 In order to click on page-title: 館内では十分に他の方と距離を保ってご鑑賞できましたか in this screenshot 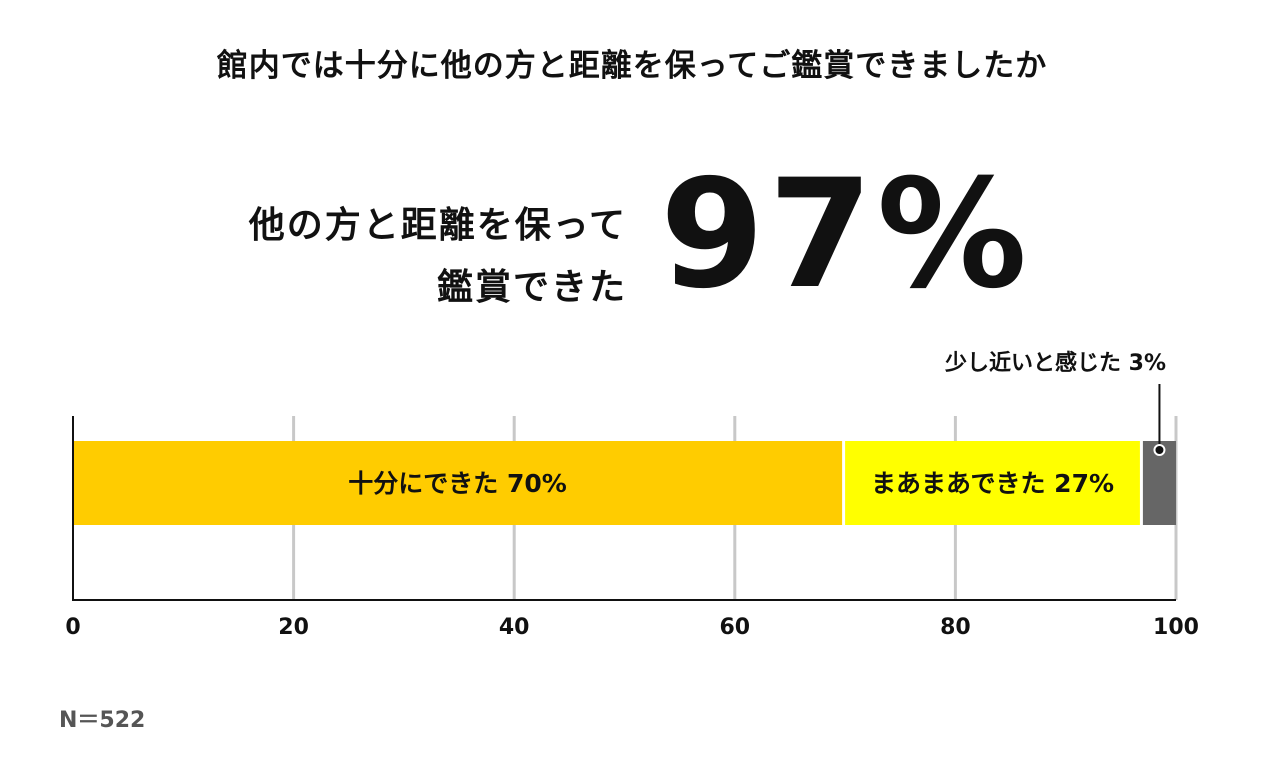, I will do `click(632, 66)`.